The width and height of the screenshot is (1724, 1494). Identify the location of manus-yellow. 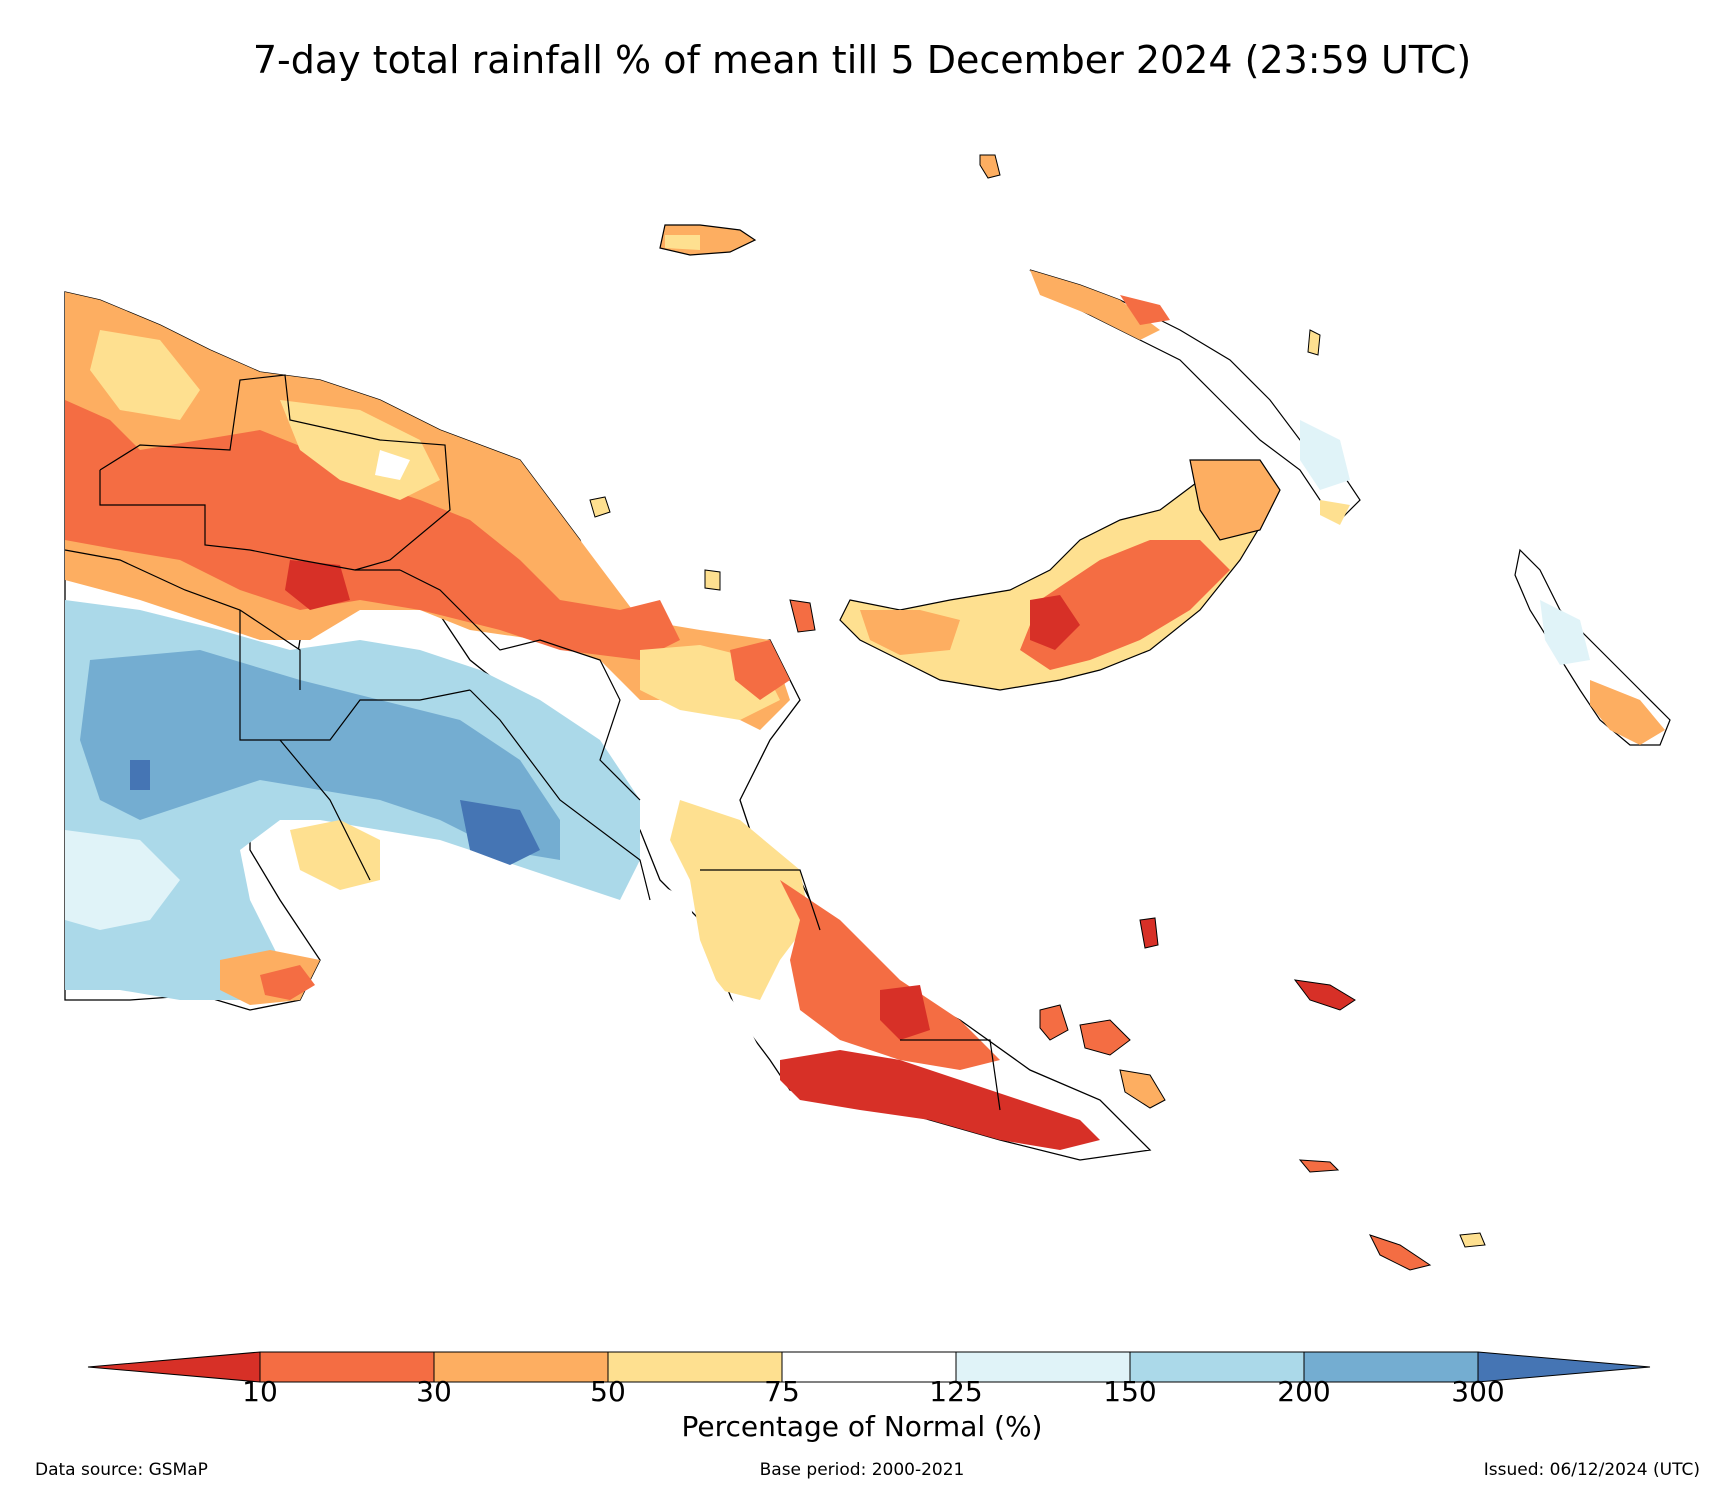
(682, 242).